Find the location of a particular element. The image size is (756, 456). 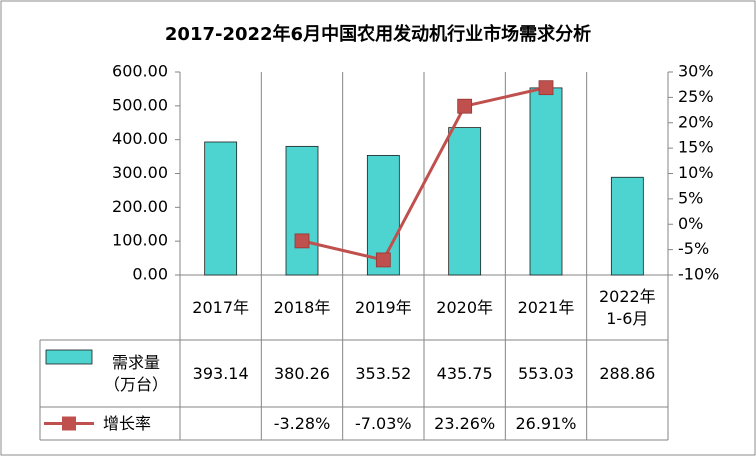

y-tick-label: 200.00 is located at coordinates (140, 206).